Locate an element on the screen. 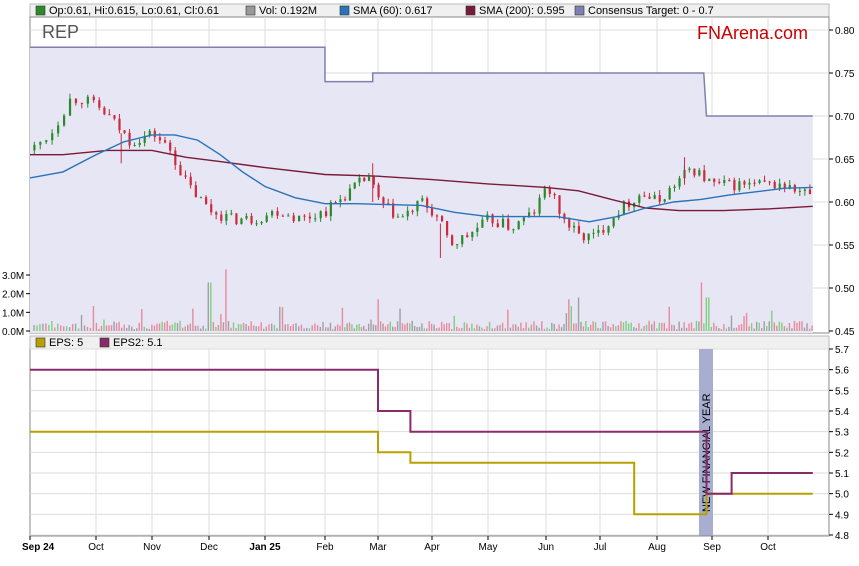 The width and height of the screenshot is (859, 566). eps-tick-label: 5.2 is located at coordinates (842, 453).